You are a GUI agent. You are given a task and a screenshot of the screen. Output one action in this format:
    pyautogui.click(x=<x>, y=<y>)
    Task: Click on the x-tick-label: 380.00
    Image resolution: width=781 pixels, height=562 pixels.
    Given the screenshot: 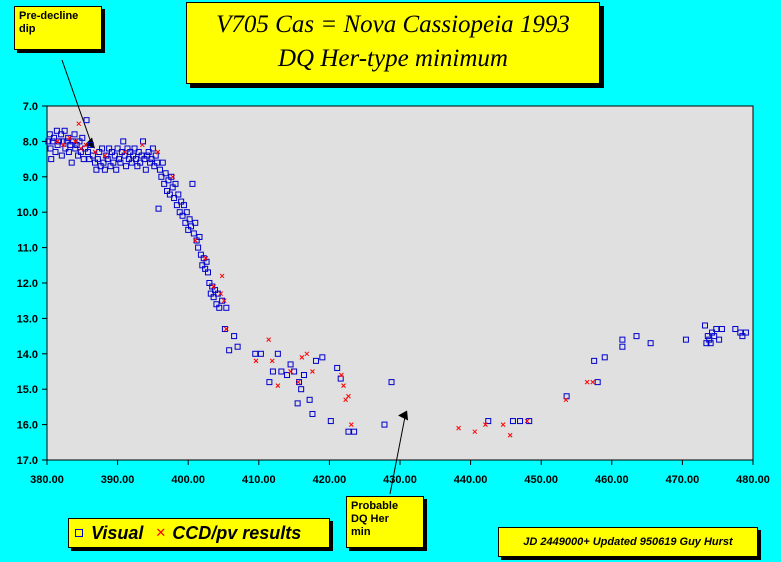 What is the action you would take?
    pyautogui.click(x=47, y=480)
    